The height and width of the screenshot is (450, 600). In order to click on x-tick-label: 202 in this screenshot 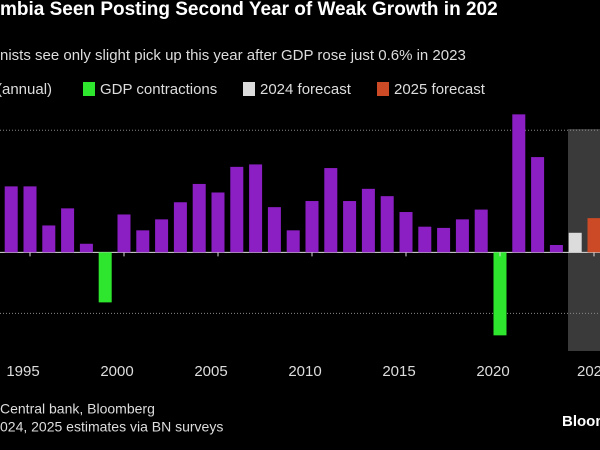, I will do `click(588, 371)`.